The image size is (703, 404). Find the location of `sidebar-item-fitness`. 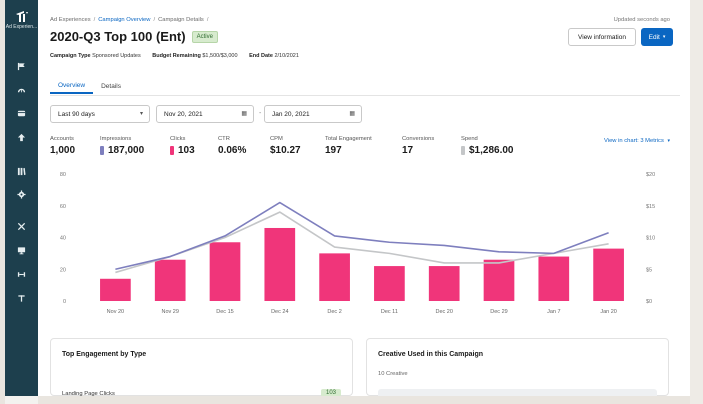

sidebar-item-fitness is located at coordinates (21, 274).